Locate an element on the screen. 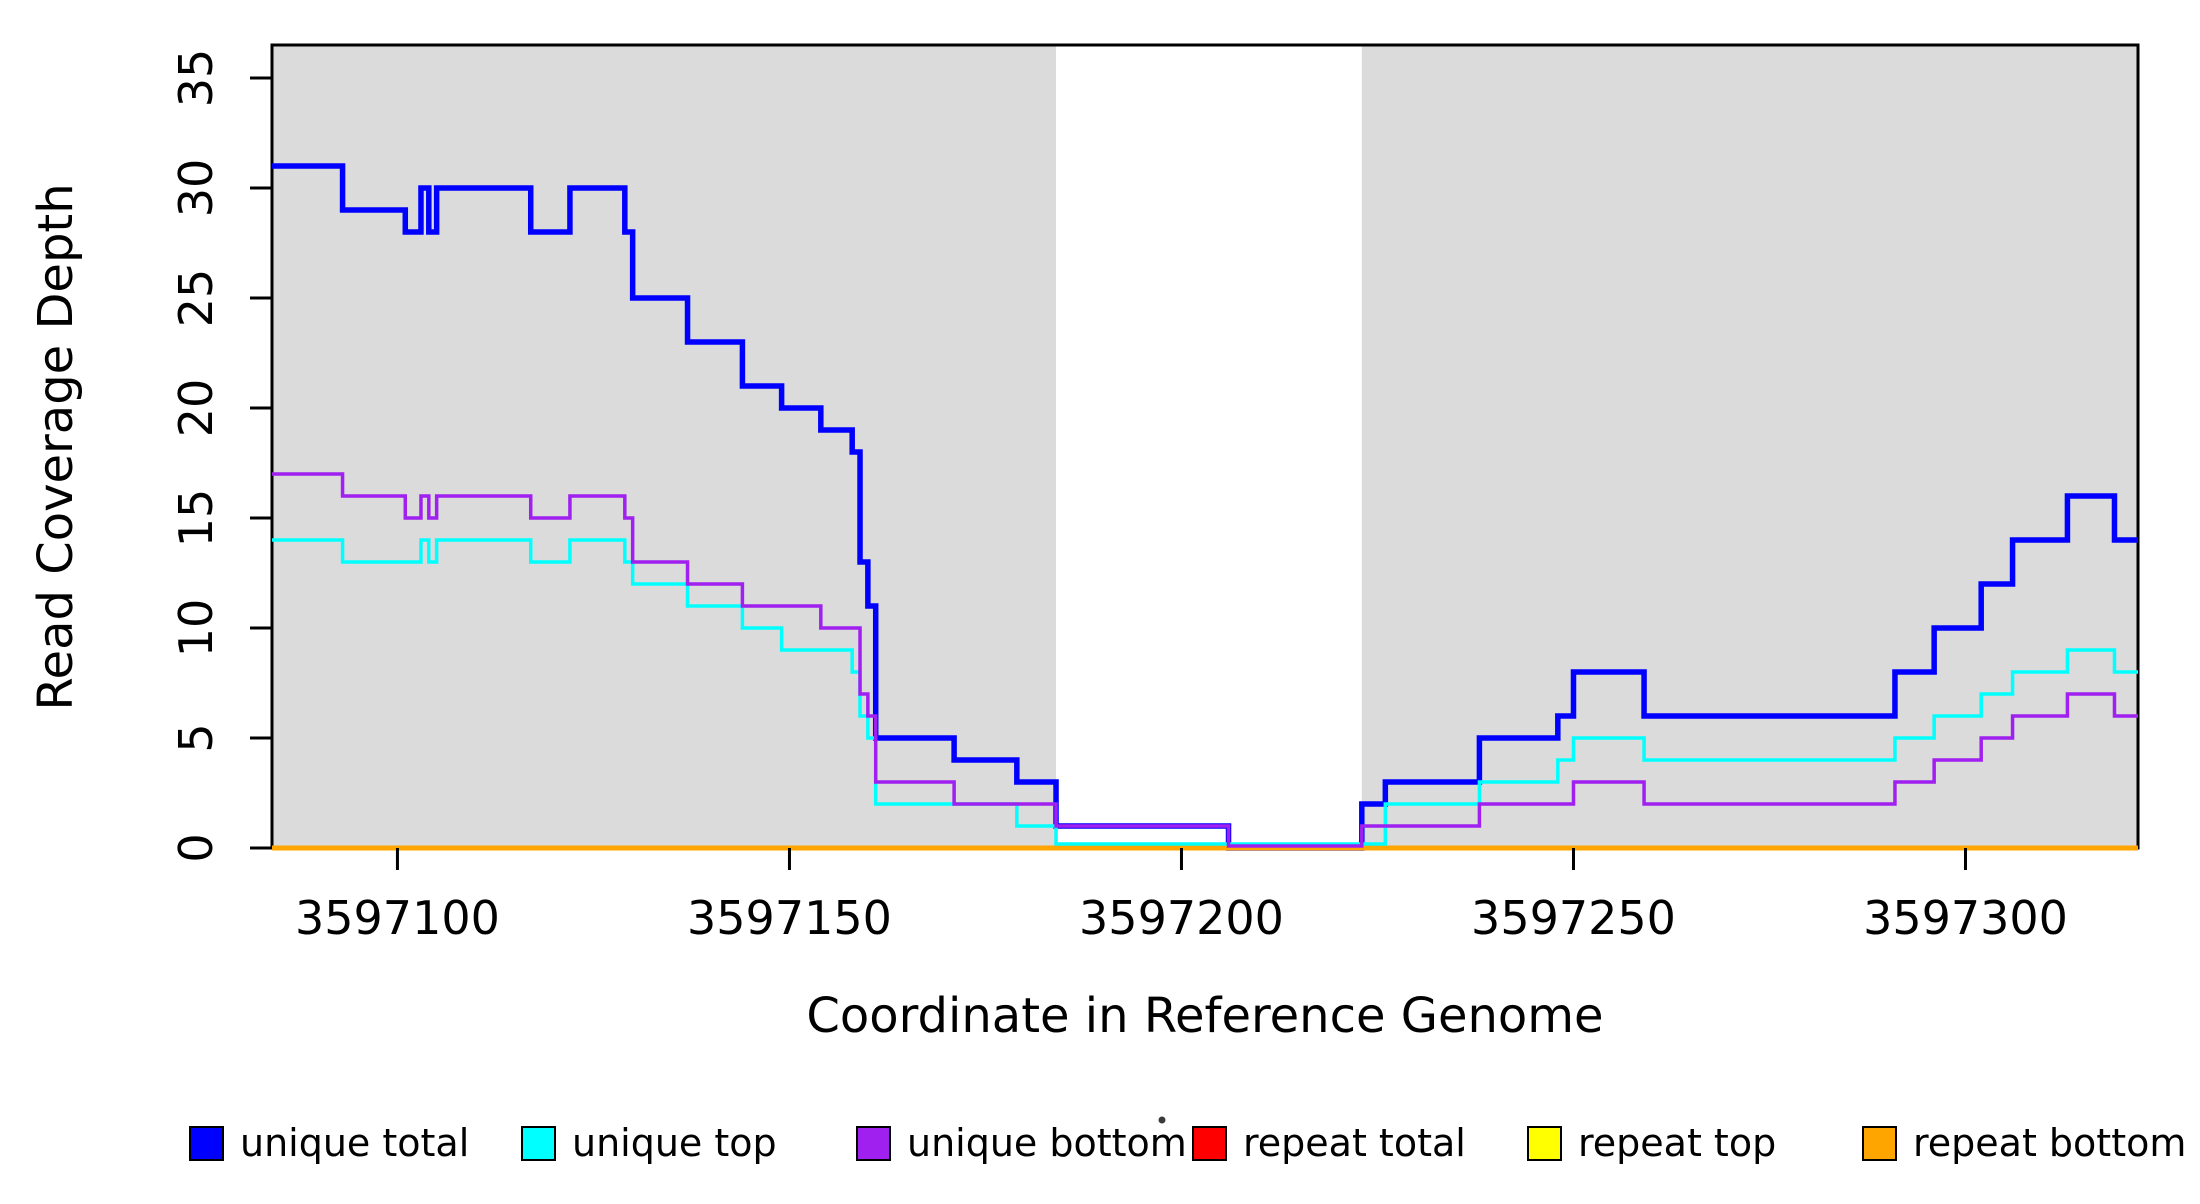  legend-item-repeat-bottom: repeat bottom is located at coordinates (2024, 1143).